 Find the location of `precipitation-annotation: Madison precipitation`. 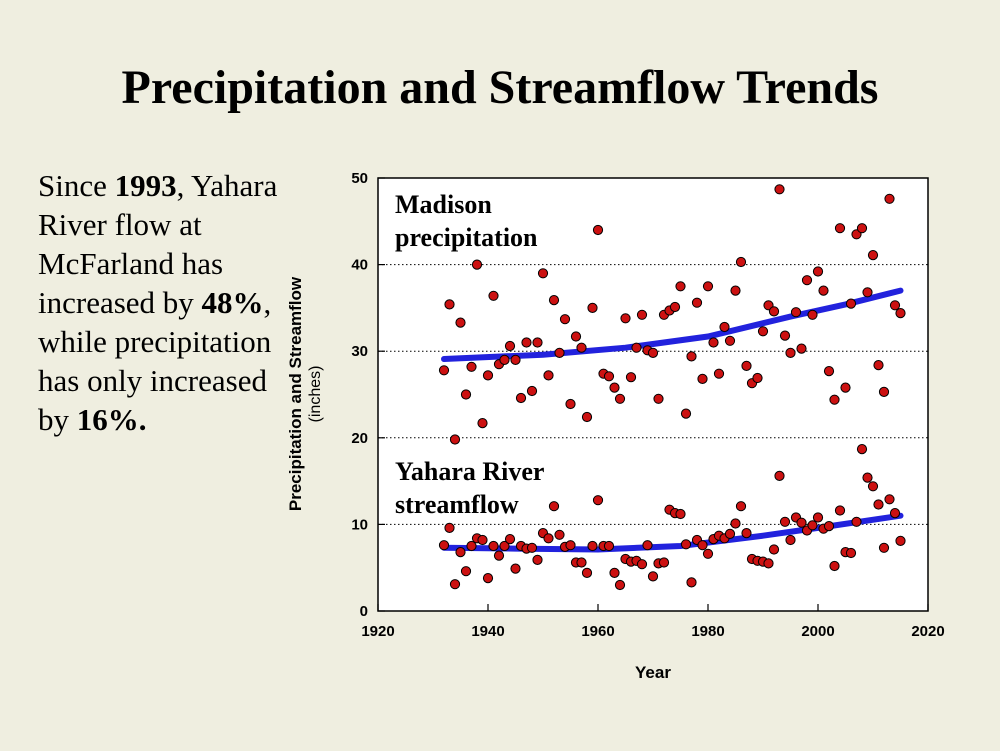

precipitation-annotation: Madison precipitation is located at coordinates (466, 221).